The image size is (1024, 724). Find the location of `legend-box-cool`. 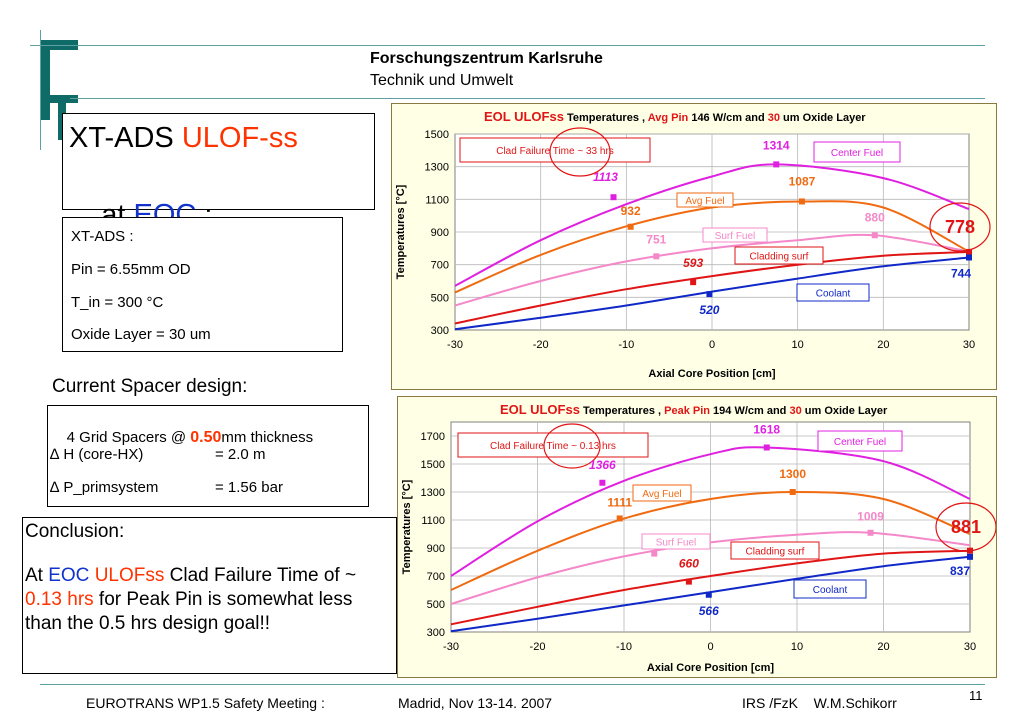

legend-box-cool is located at coordinates (830, 589).